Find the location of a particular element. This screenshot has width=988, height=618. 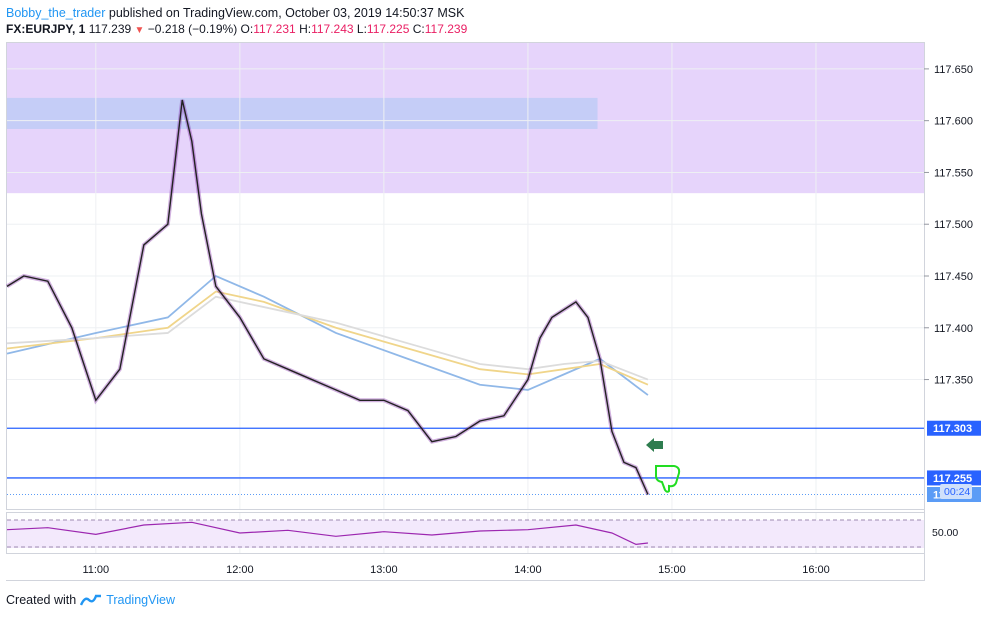

rsi-band is located at coordinates (465, 534).